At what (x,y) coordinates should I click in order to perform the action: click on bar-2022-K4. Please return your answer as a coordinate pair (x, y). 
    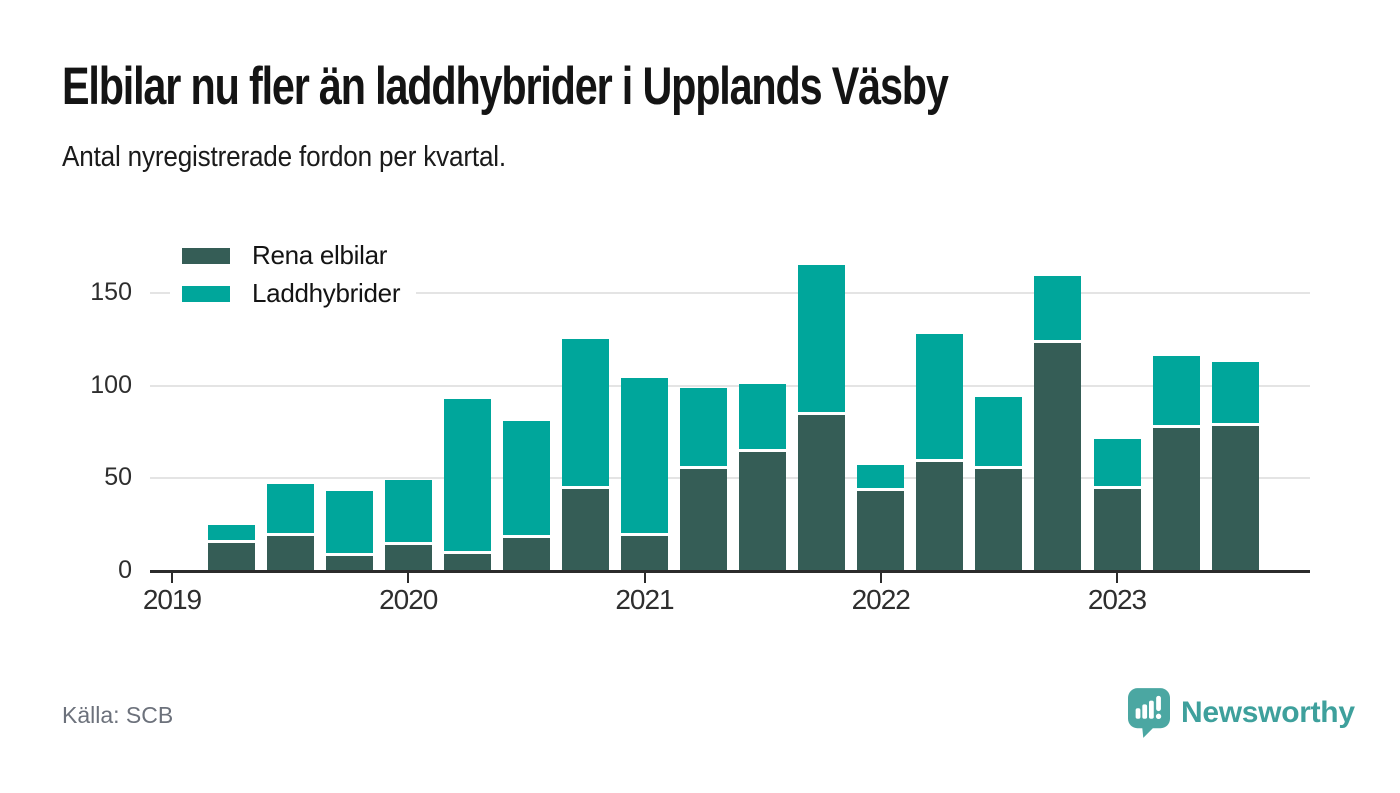
    Looking at the image, I should click on (1058, 423).